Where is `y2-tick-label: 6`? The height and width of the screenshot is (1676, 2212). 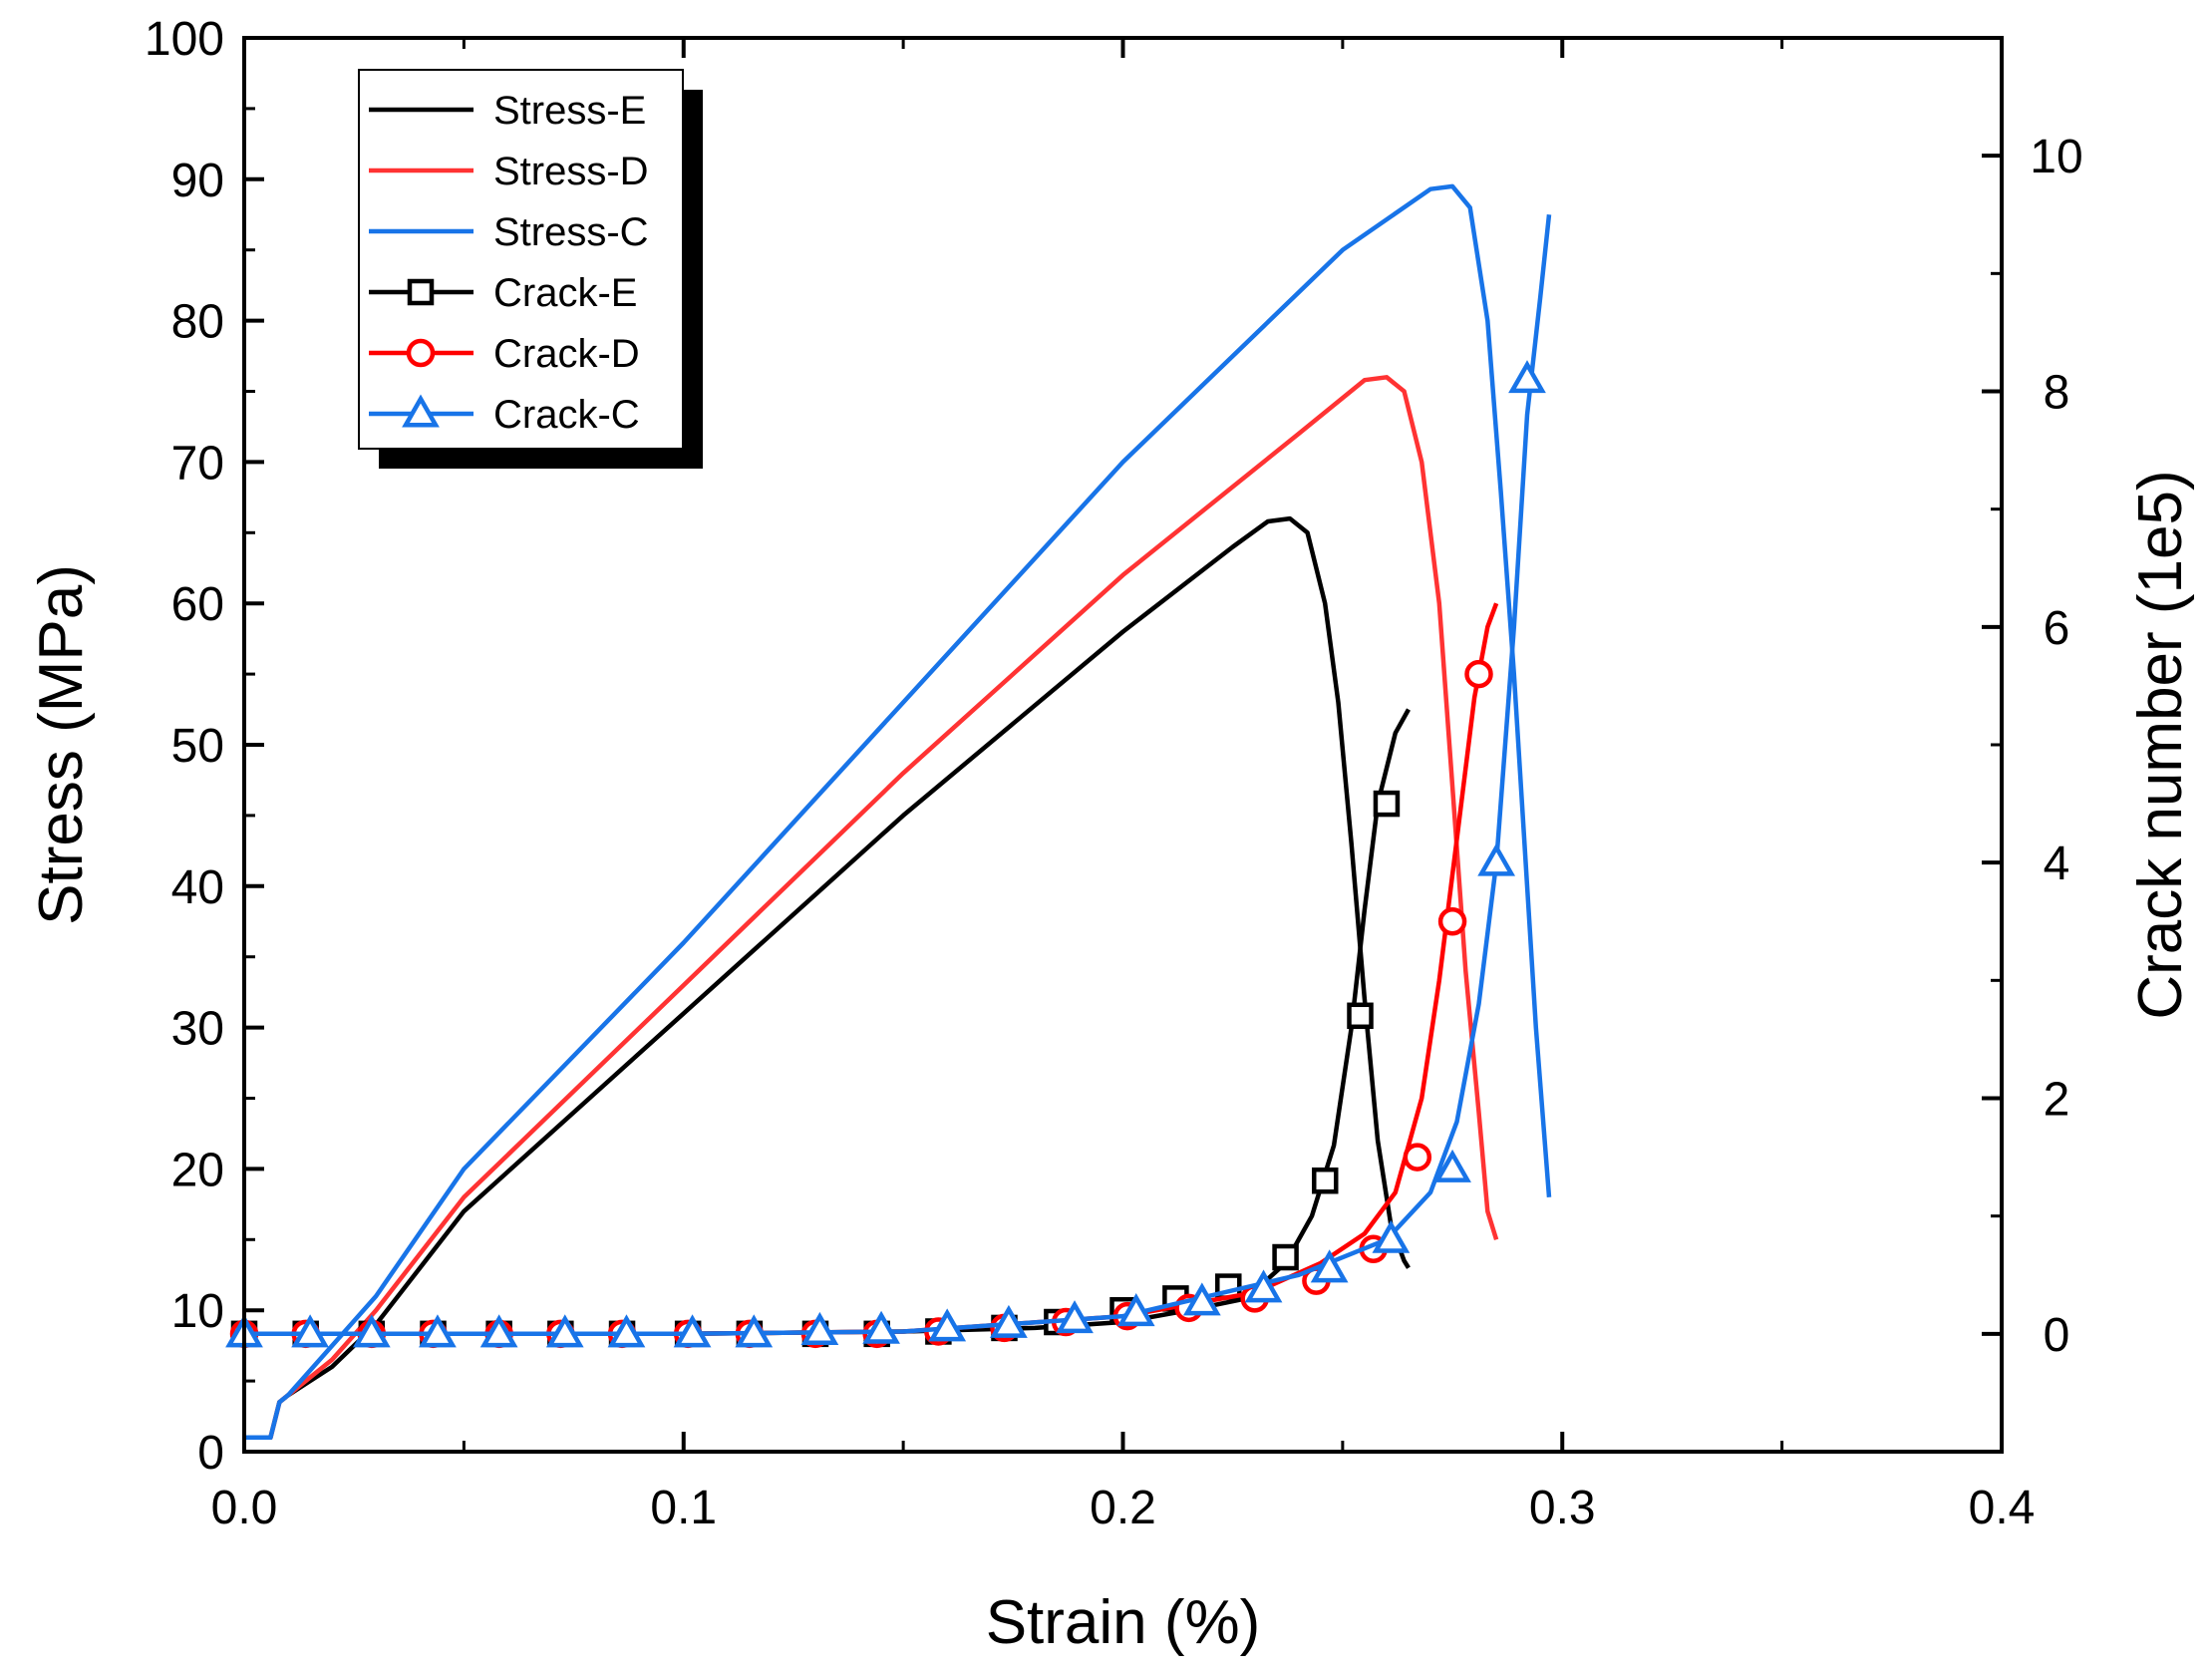
y2-tick-label: 6 is located at coordinates (2057, 628).